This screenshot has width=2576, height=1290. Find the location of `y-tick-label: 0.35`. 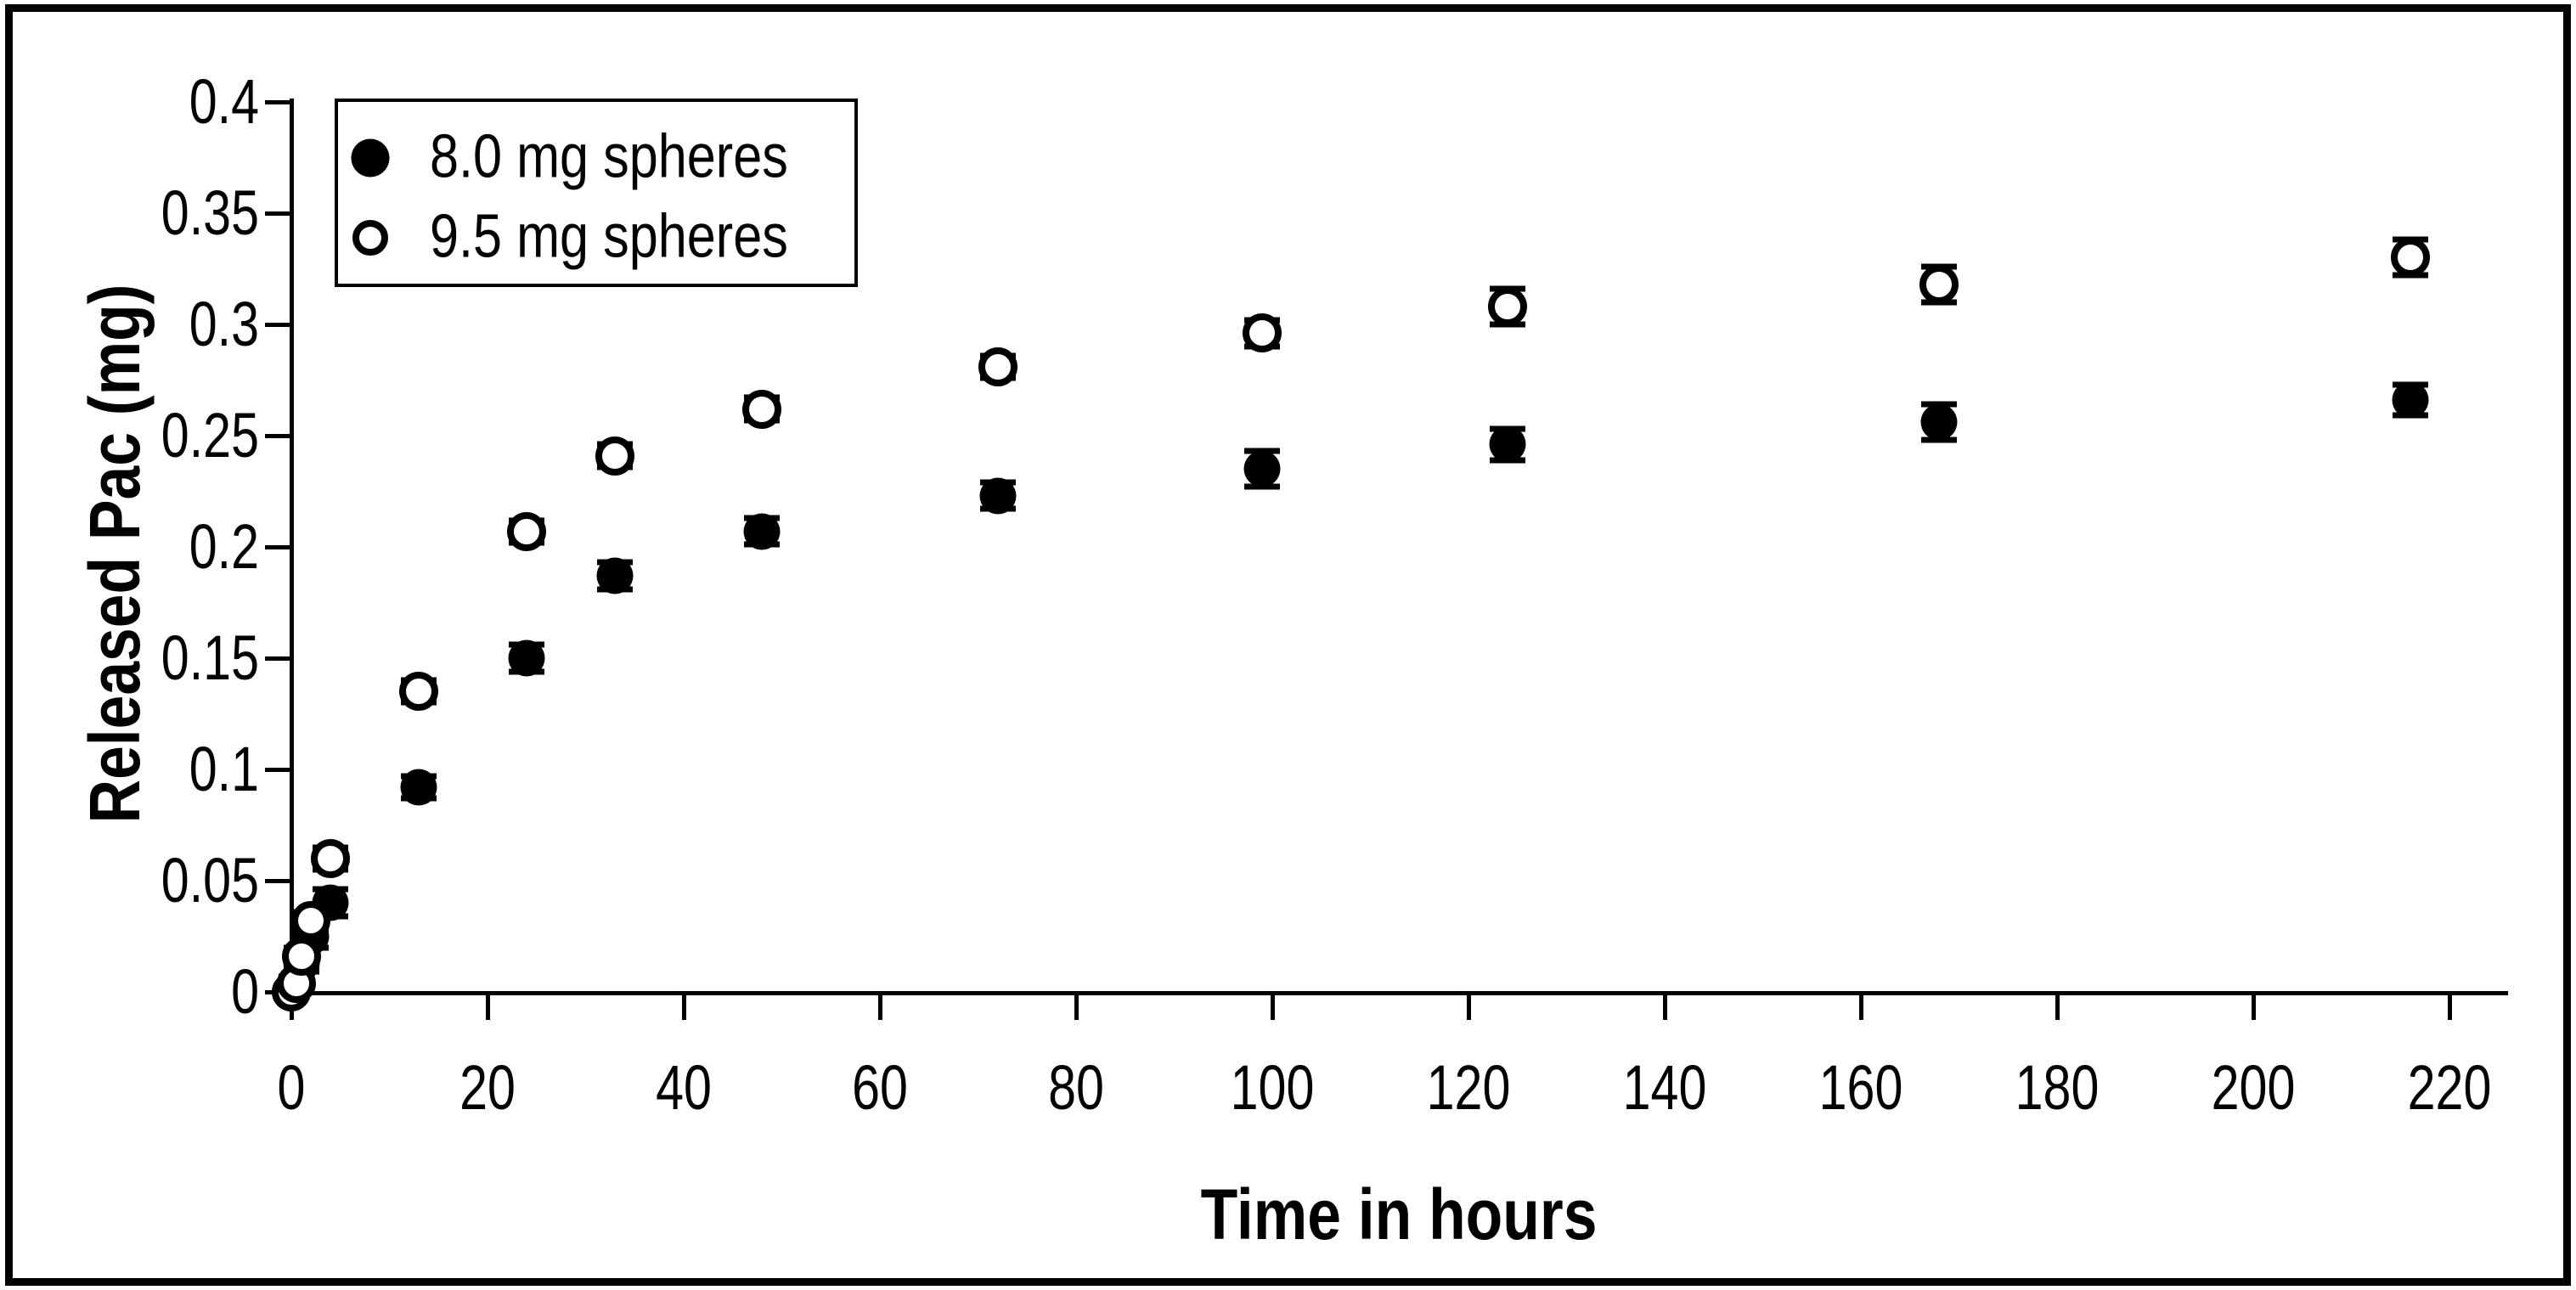

y-tick-label: 0.35 is located at coordinates (210, 212).